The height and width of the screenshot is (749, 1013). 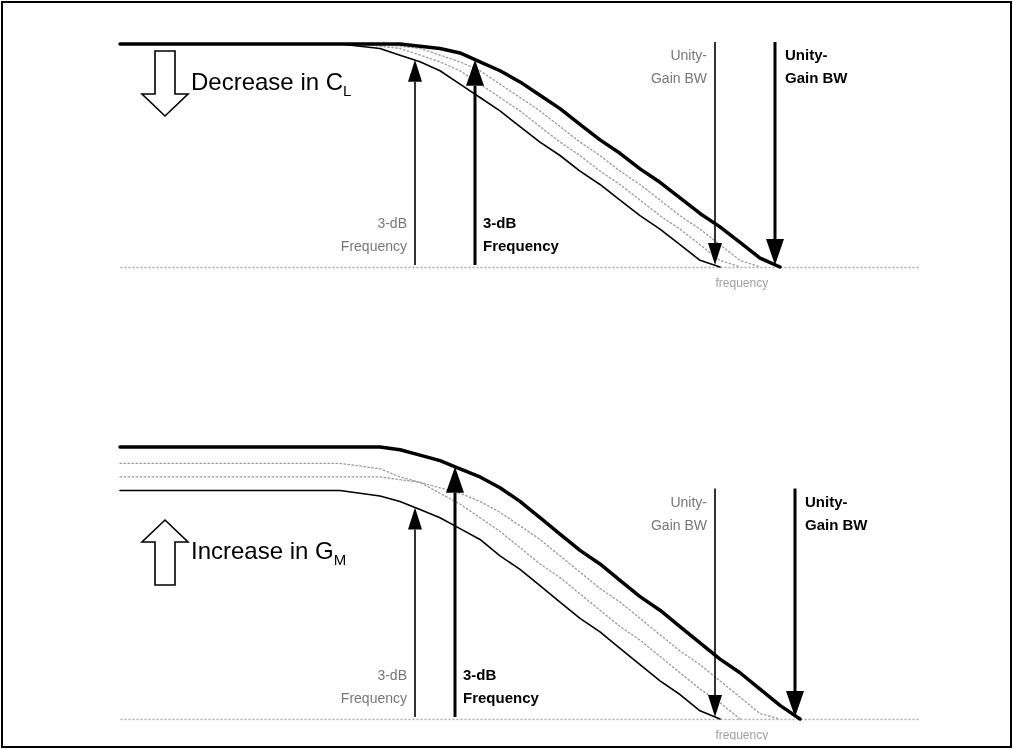 What do you see at coordinates (742, 282) in the screenshot?
I see `x-axis-title: frequency` at bounding box center [742, 282].